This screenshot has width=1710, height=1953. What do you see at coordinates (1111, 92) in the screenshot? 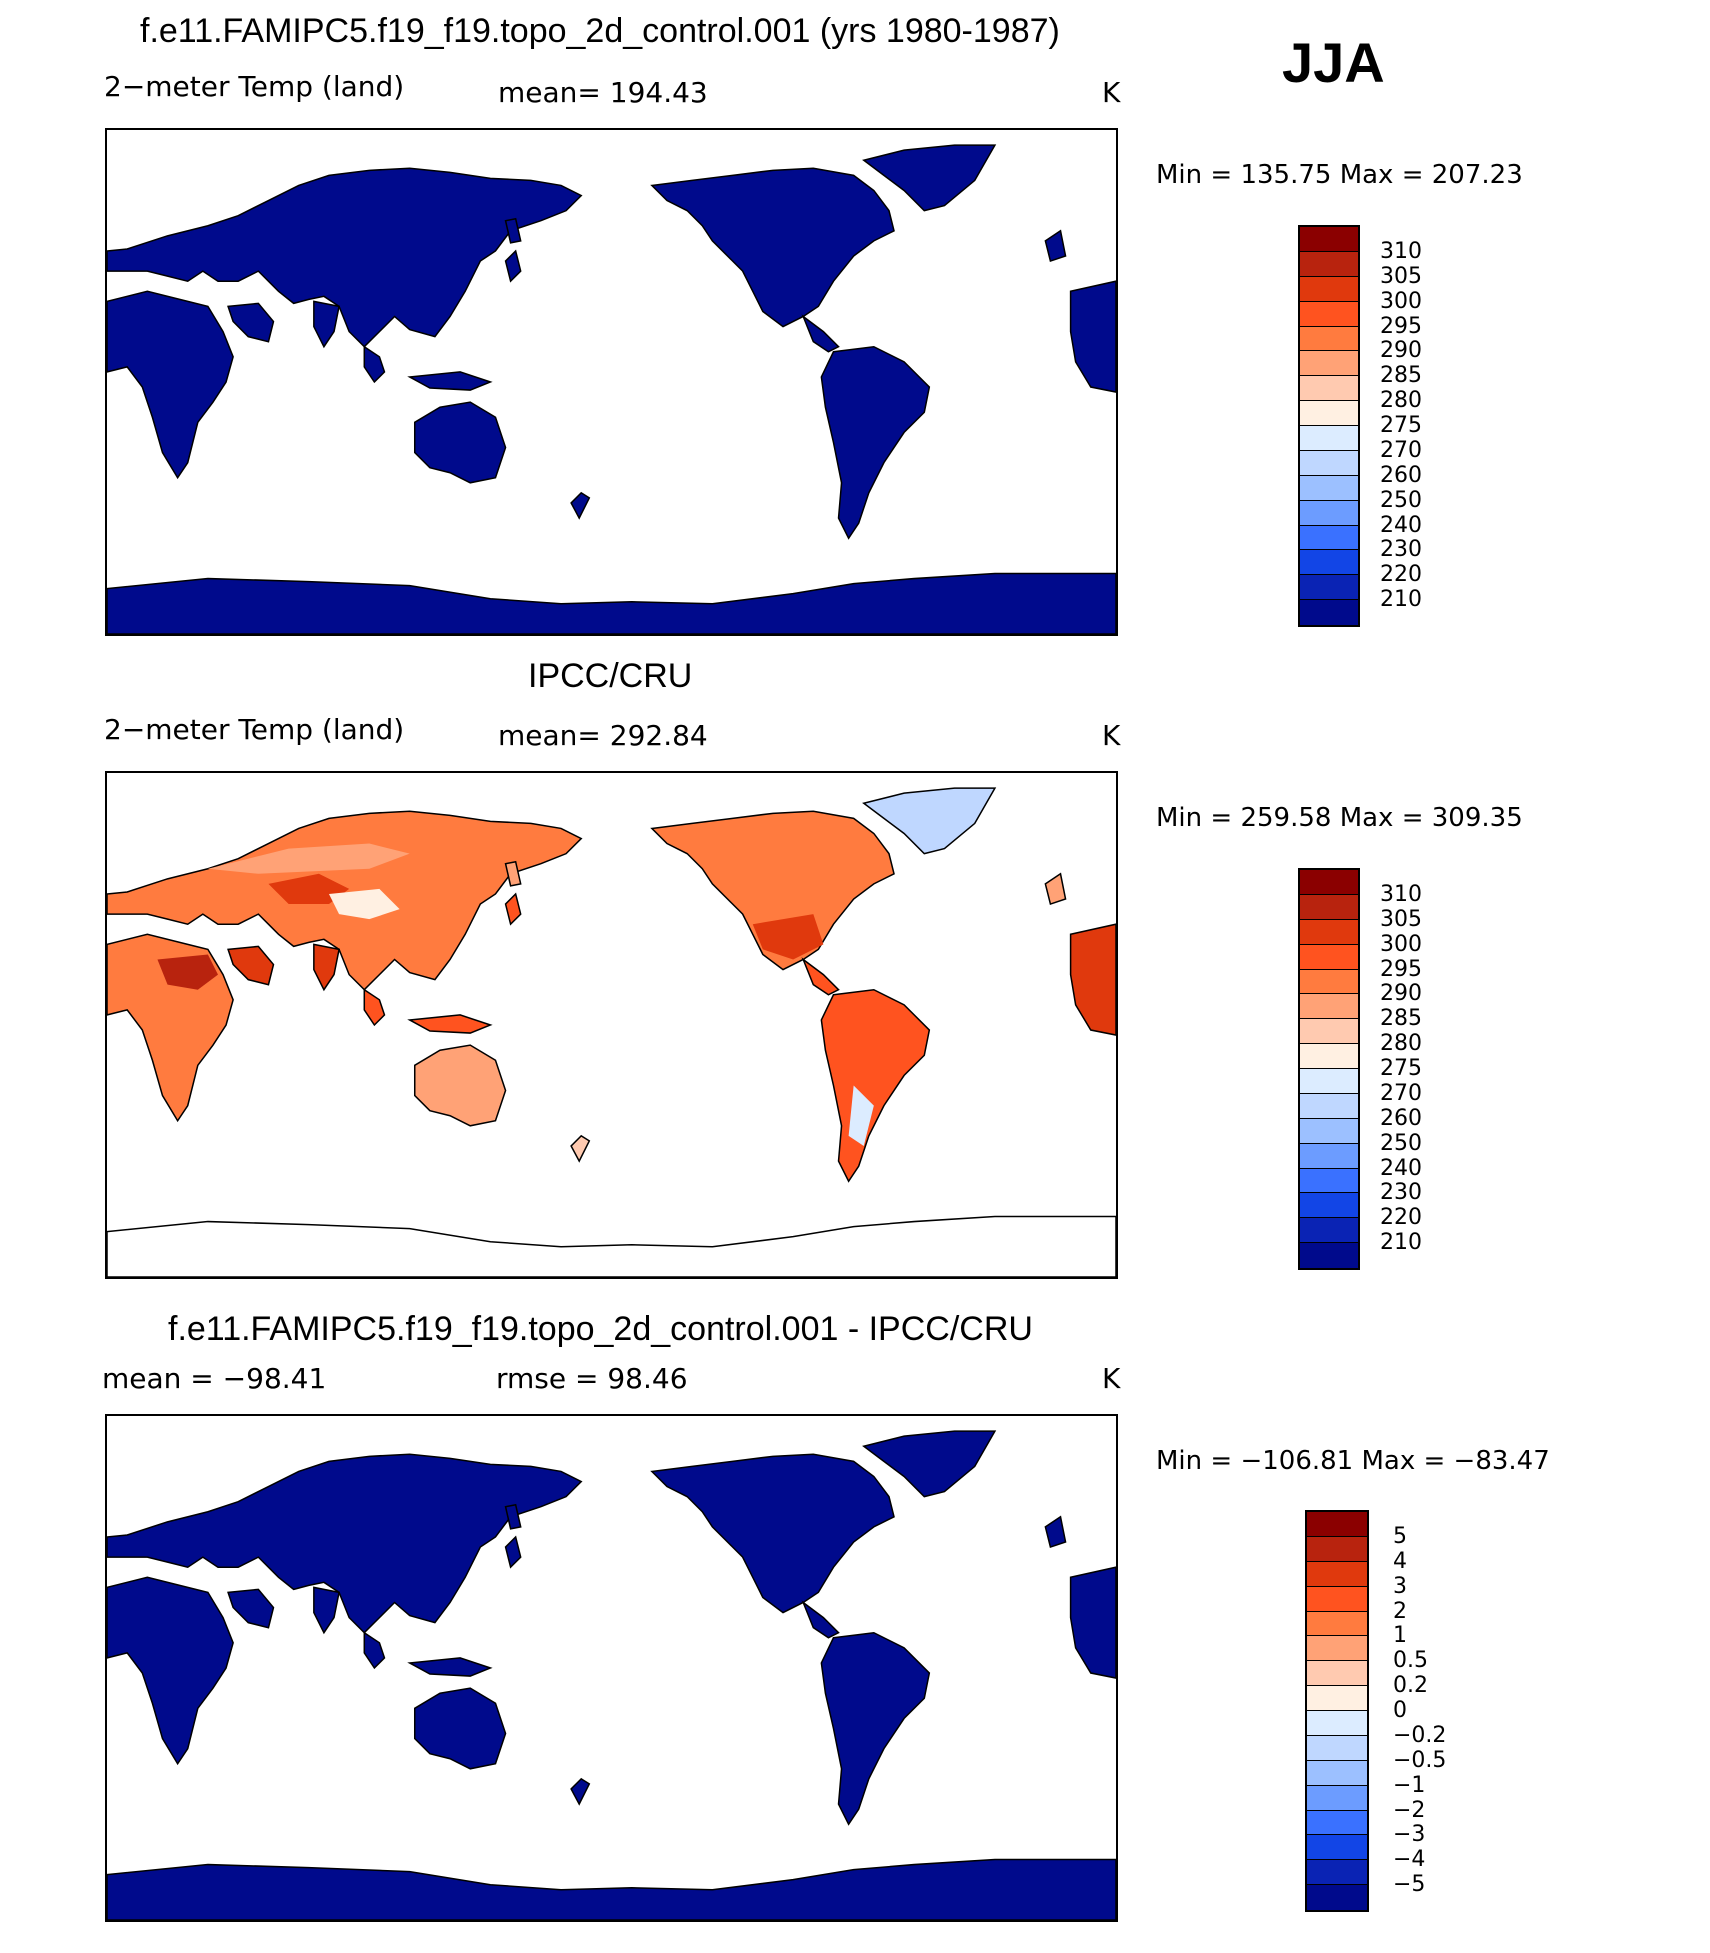
I see `panel1-units-label: K` at bounding box center [1111, 92].